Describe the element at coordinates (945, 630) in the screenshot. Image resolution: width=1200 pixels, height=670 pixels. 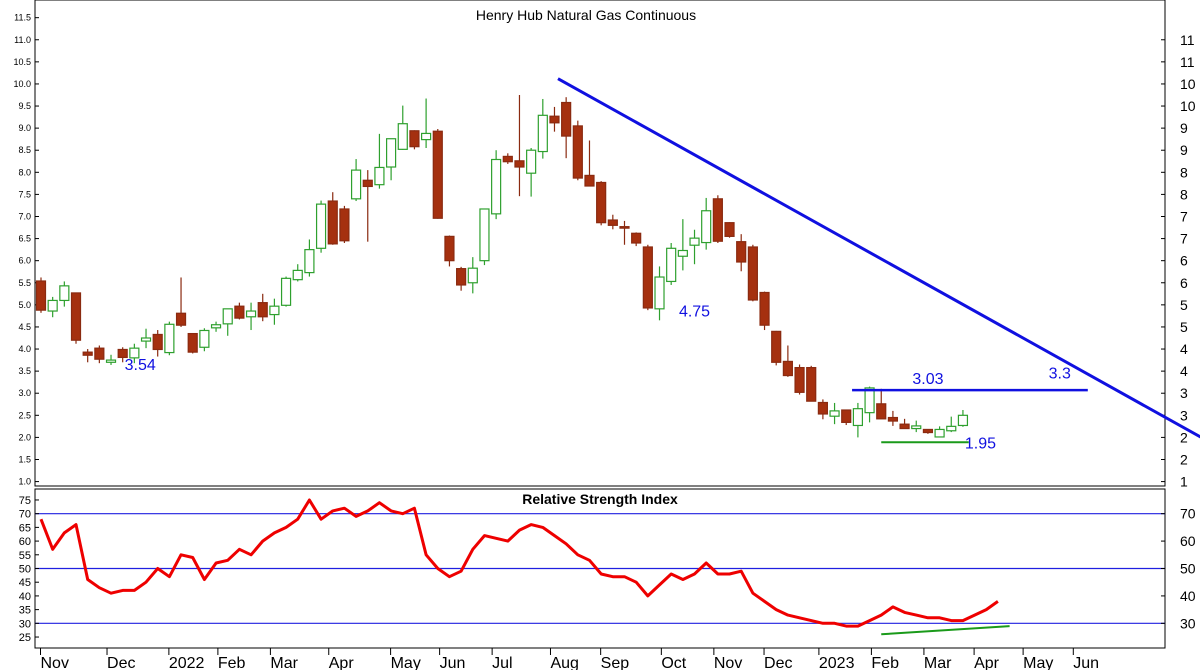
I see `rsi-divergence-line` at that location.